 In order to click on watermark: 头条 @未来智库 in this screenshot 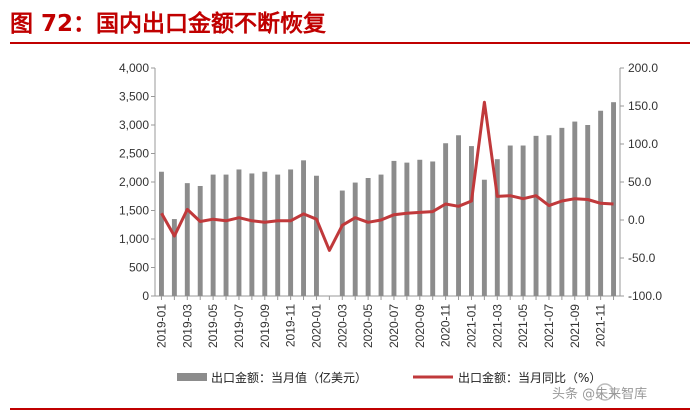, I will do `click(599, 392)`.